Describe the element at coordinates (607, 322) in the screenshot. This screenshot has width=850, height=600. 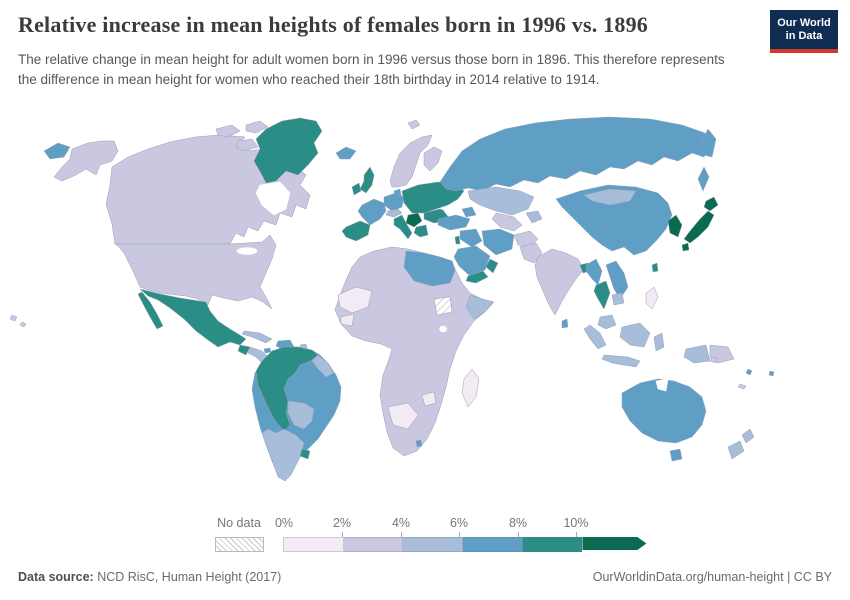
I see `country-malaysia` at that location.